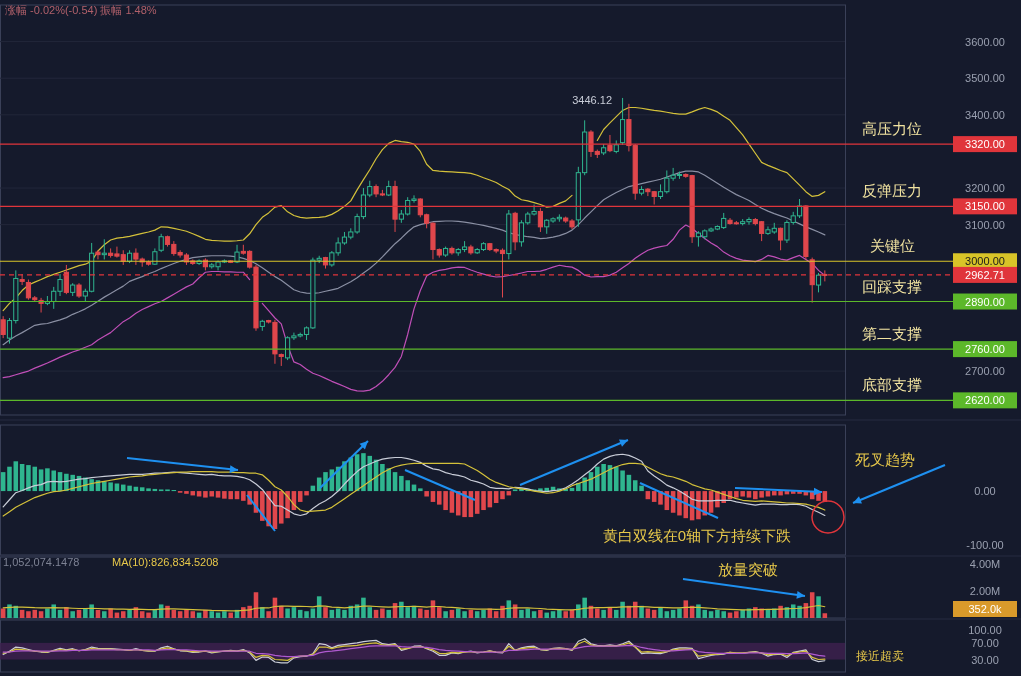 The image size is (1021, 676). I want to click on y-tick-label: 4.00M, so click(985, 563).